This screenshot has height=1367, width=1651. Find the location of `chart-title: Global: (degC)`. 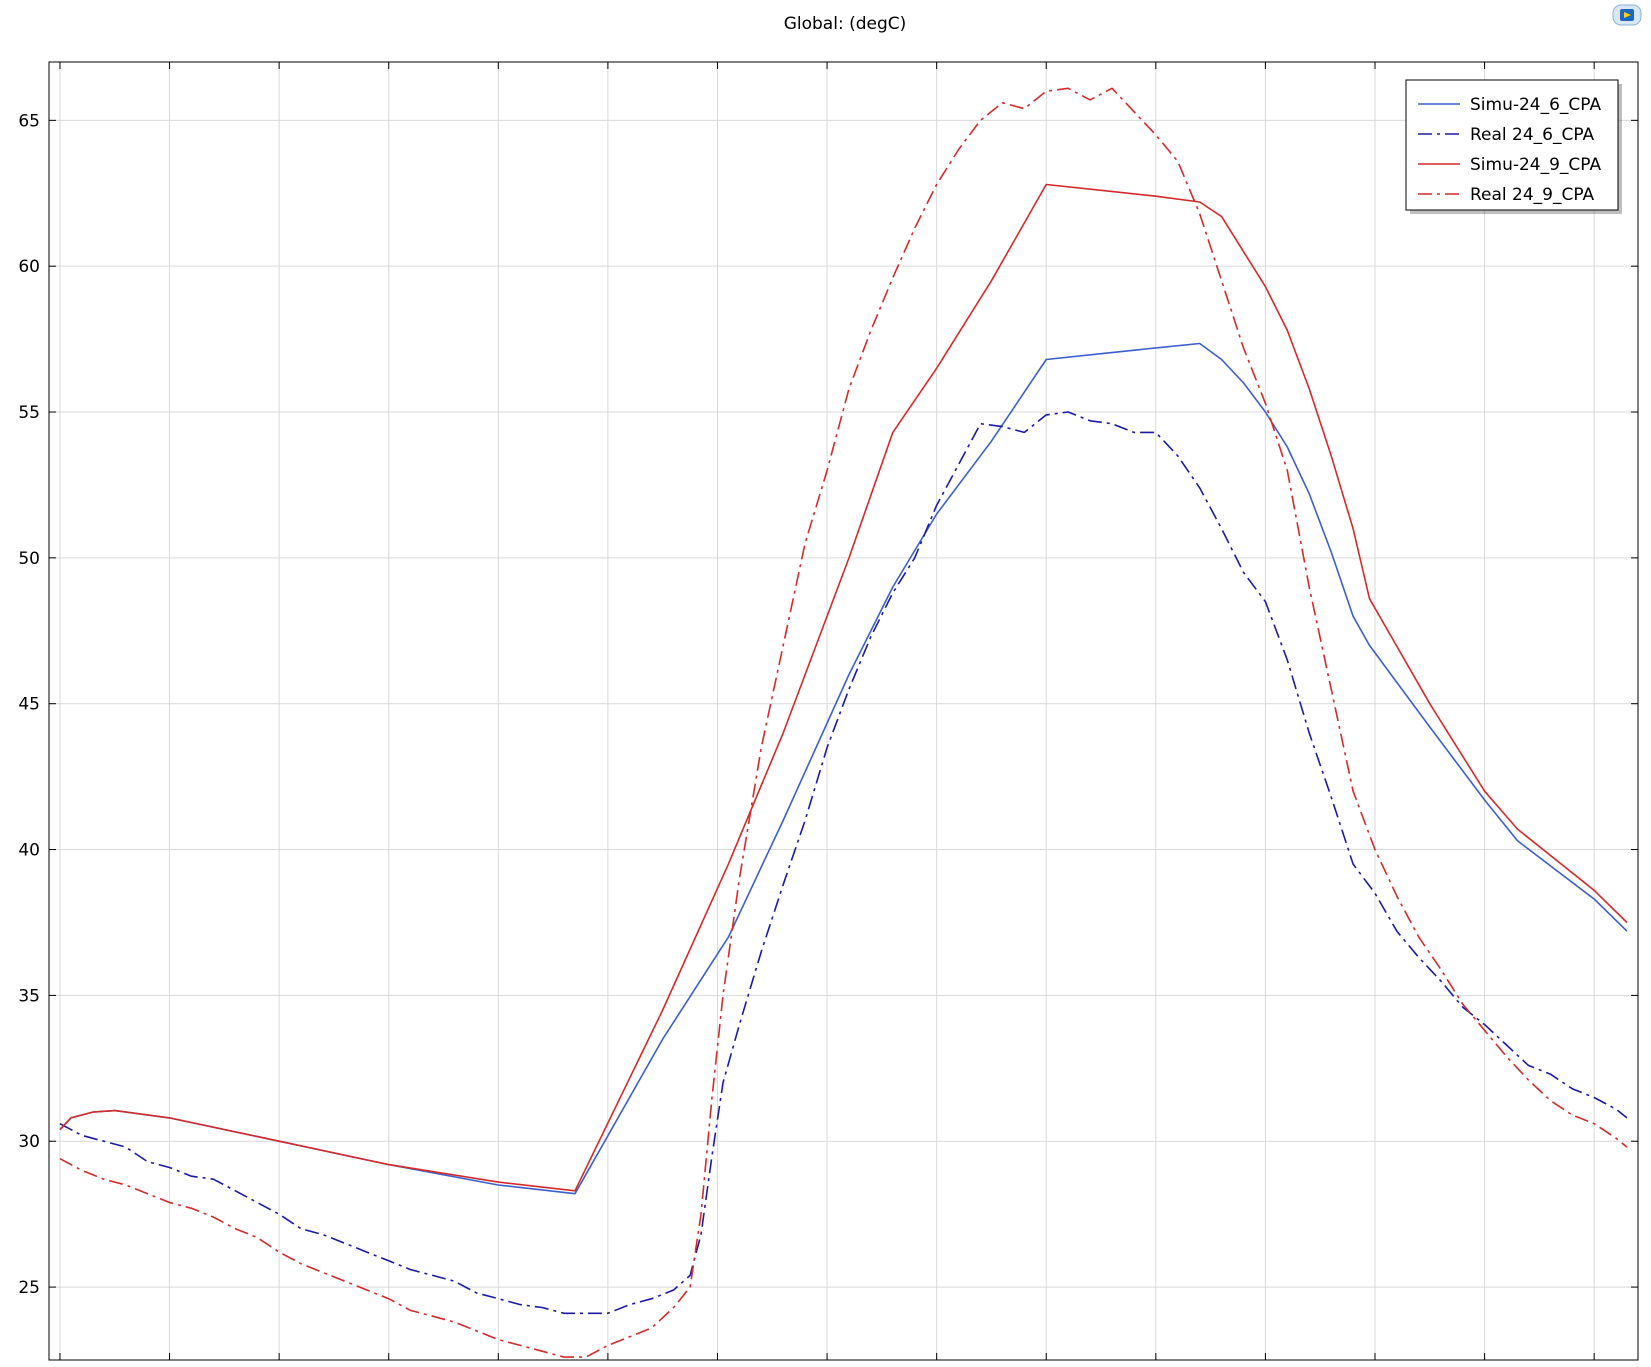

chart-title: Global: (degC) is located at coordinates (845, 24).